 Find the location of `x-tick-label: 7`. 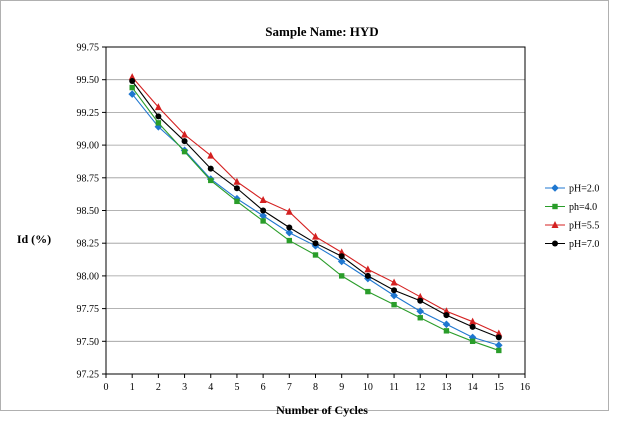

x-tick-label: 7 is located at coordinates (289, 387).